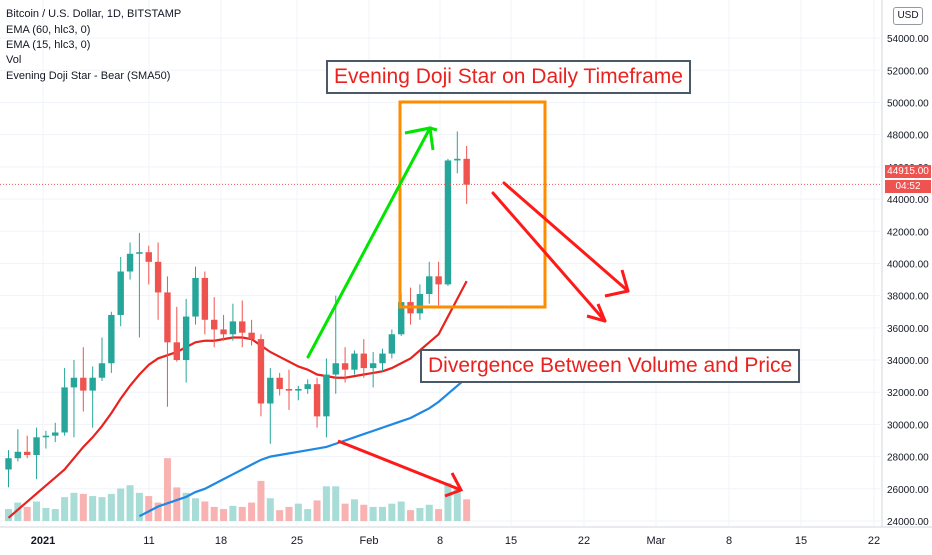 The width and height of the screenshot is (932, 555). Describe the element at coordinates (148, 541) in the screenshot. I see `x-tick-label: 11` at that location.